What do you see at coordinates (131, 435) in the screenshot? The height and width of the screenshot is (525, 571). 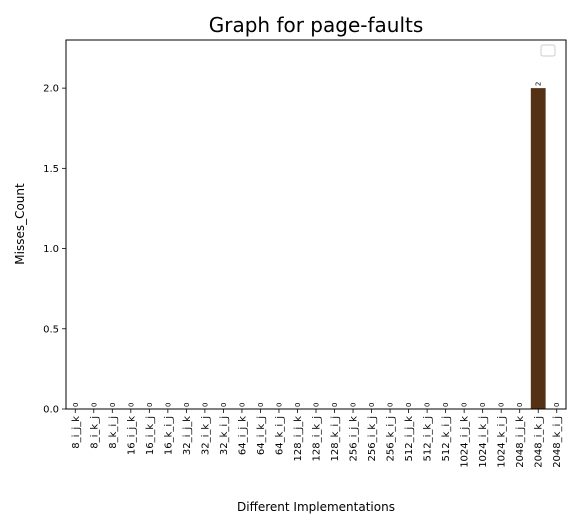 I see `x-tick-label-16_i_j_k: 16_i_j_k` at bounding box center [131, 435].